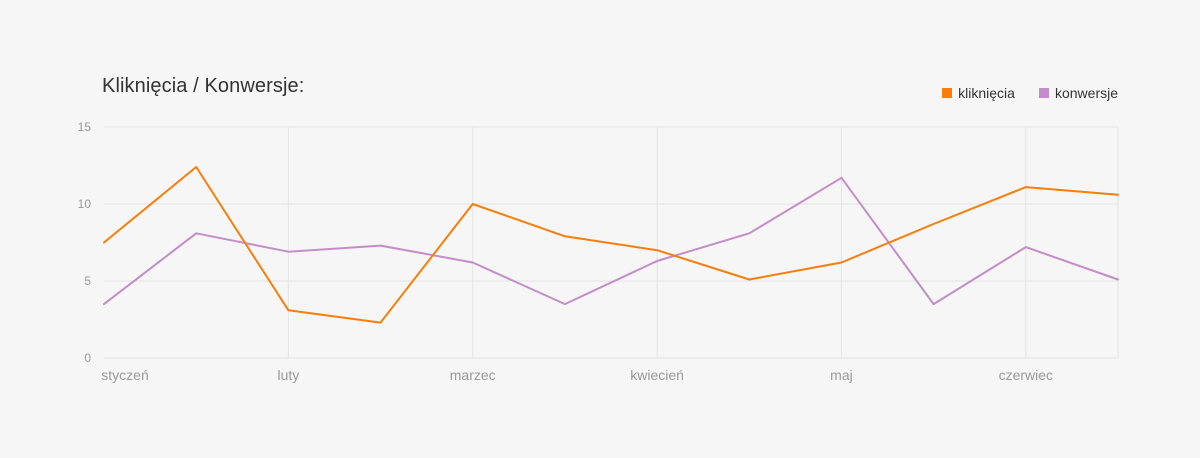 Image resolution: width=1200 pixels, height=458 pixels. Describe the element at coordinates (947, 93) in the screenshot. I see `legend-swatch-klikniecia` at that location.